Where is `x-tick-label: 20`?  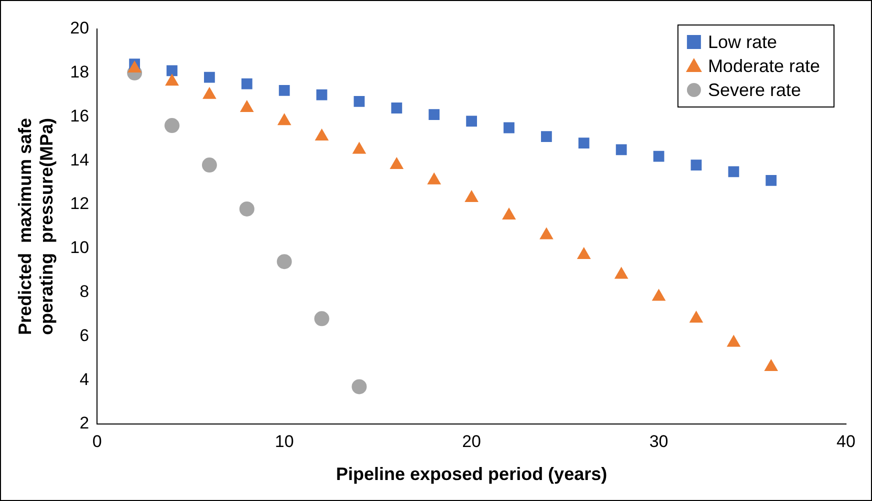
x-tick-label: 20 is located at coordinates (472, 441).